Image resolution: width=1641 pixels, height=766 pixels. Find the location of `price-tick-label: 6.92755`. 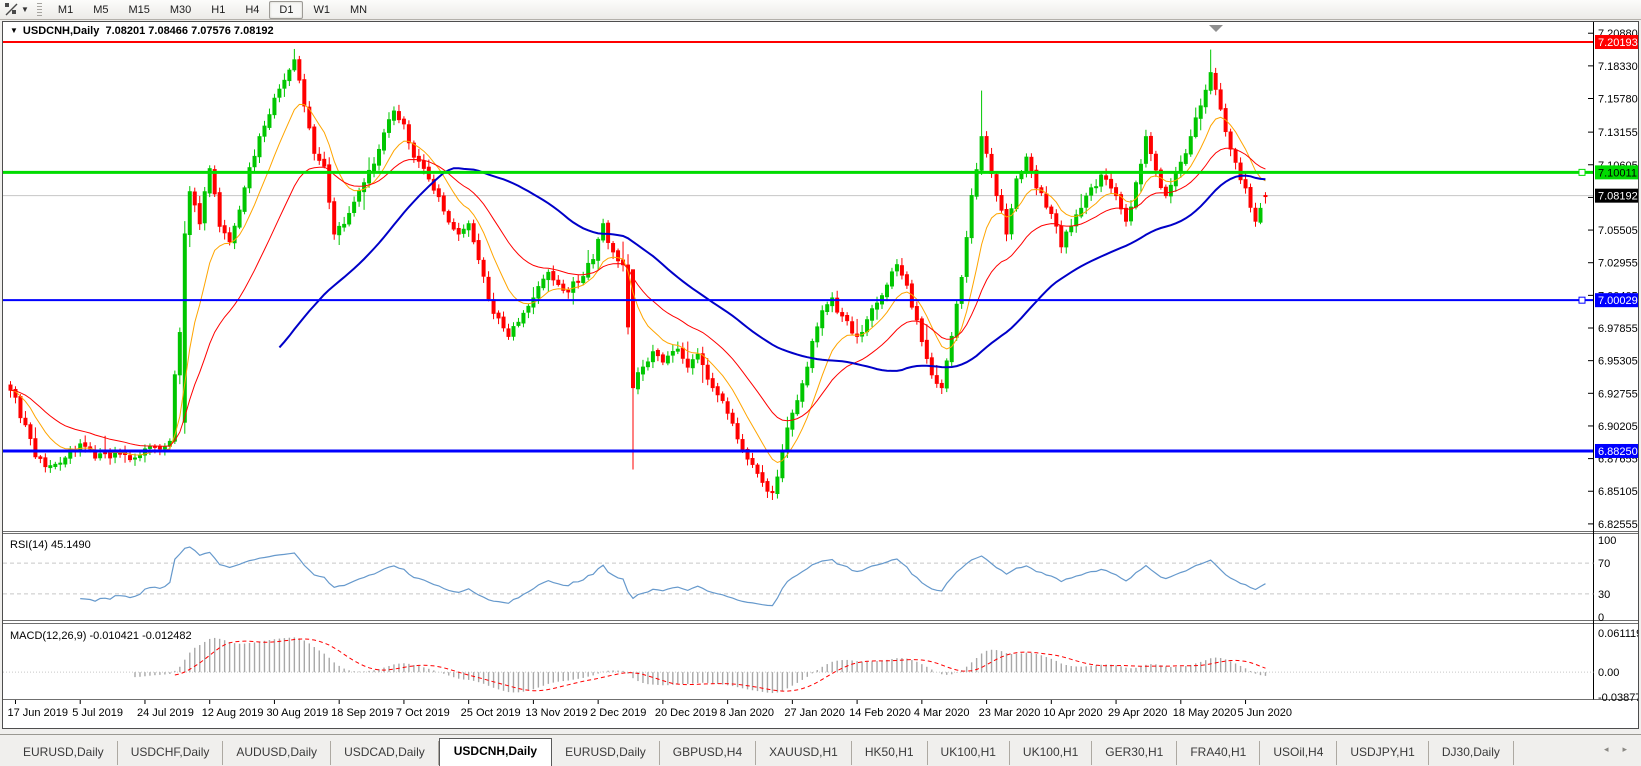

price-tick-label: 6.92755 is located at coordinates (1618, 394).